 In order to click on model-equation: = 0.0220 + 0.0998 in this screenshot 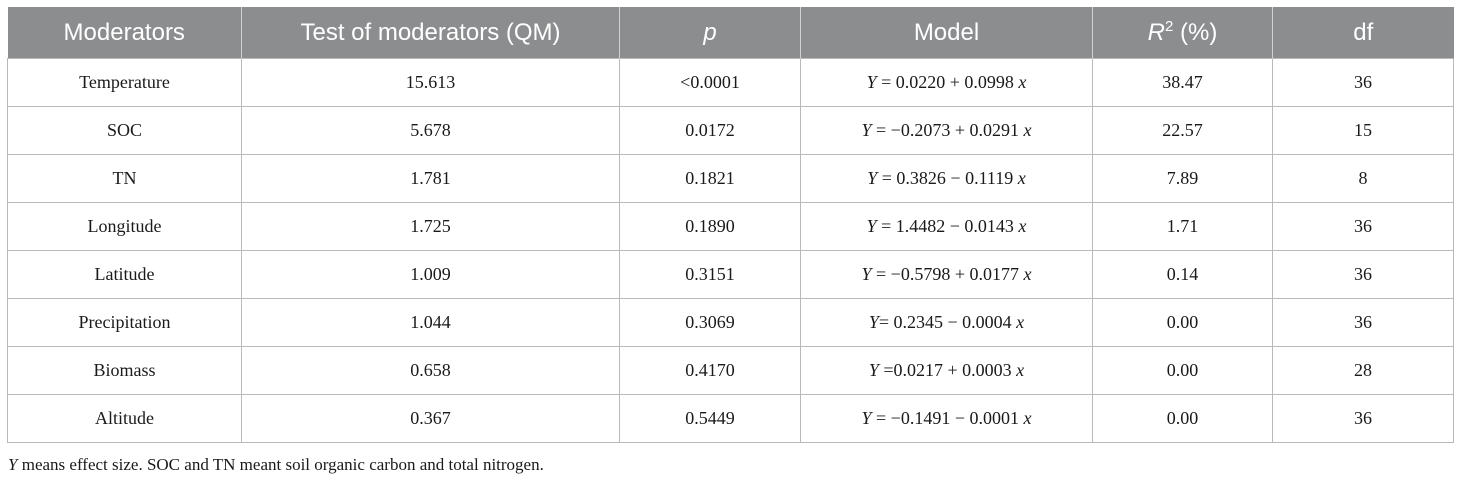, I will do `click(947, 82)`.